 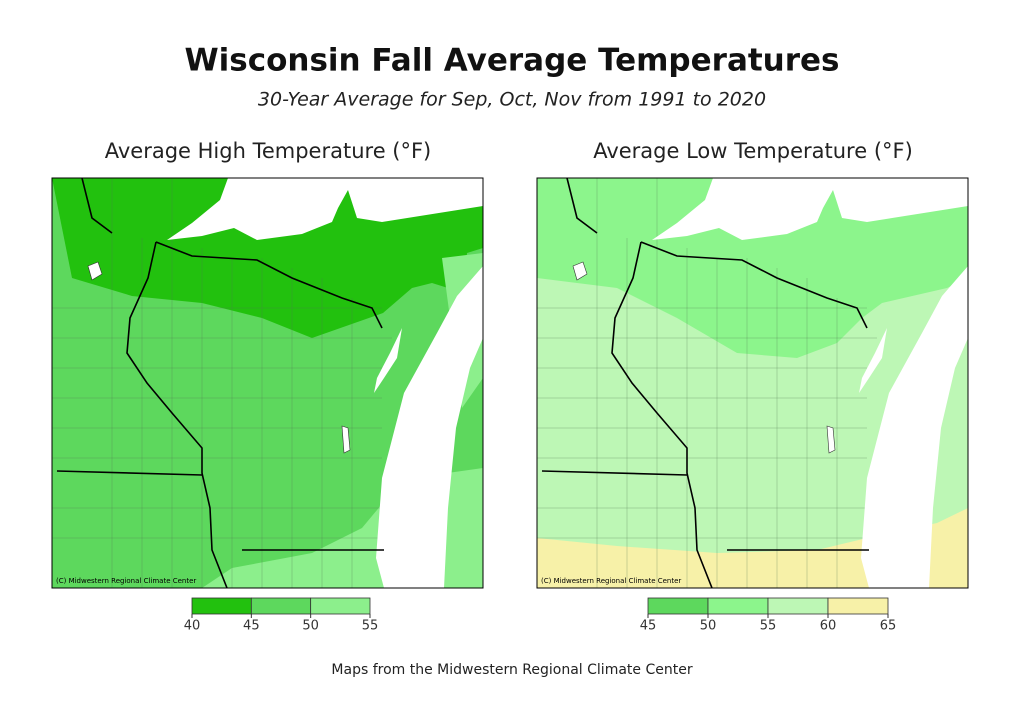 I want to click on legend-label: 65, so click(x=888, y=626).